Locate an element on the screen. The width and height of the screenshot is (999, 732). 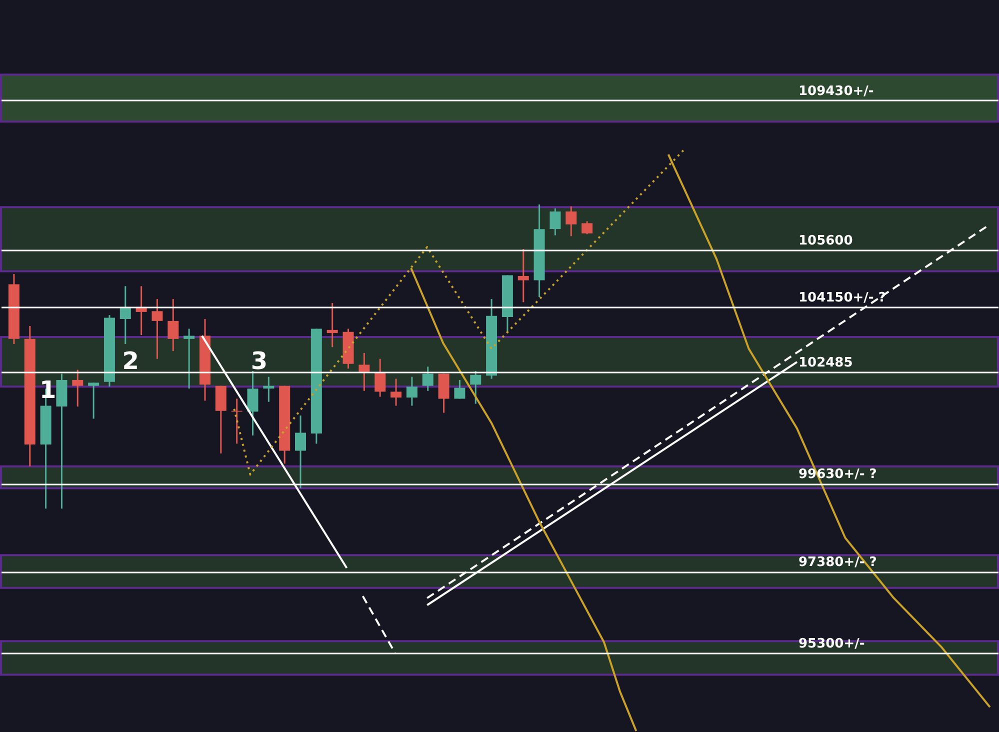
annotation: 2 is located at coordinates (130, 360).